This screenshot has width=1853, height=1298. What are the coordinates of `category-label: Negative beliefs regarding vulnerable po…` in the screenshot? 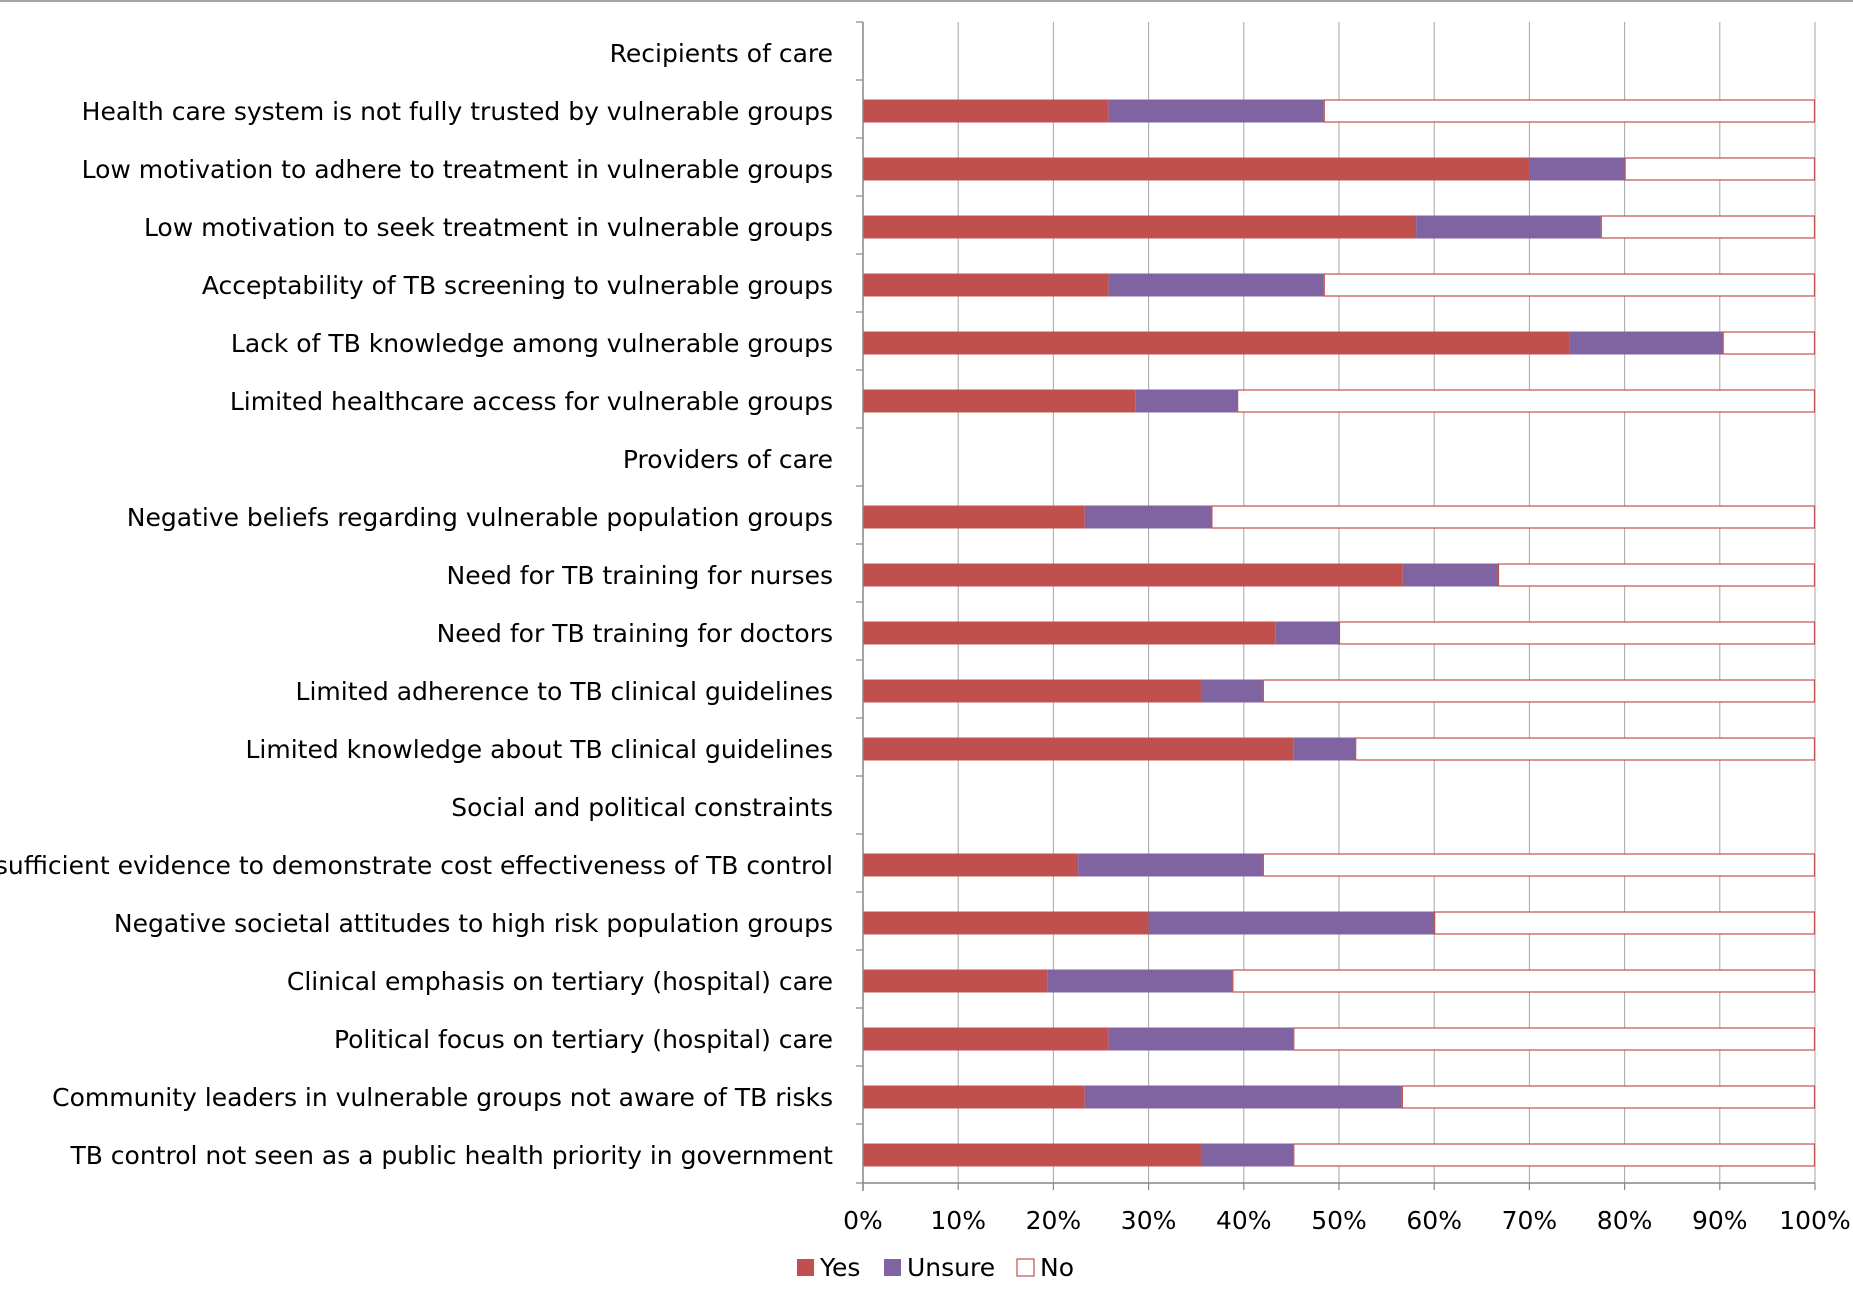 It's located at (480, 517).